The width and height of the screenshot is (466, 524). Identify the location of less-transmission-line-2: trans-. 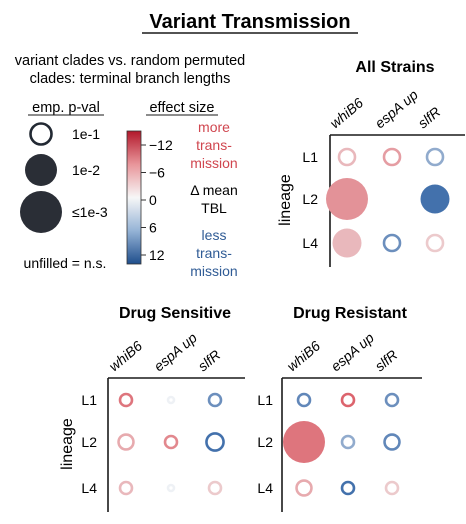
(214, 253).